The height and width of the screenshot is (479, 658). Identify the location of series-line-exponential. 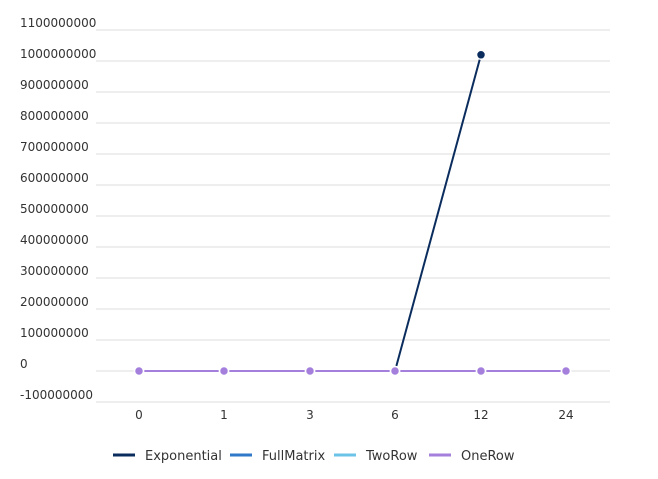
(438, 213).